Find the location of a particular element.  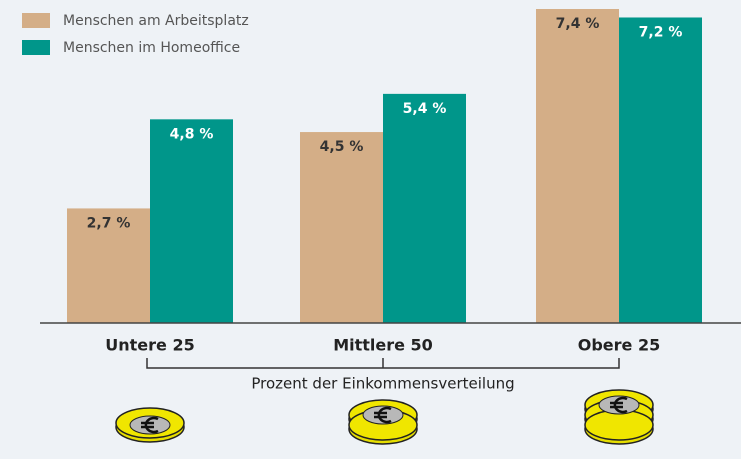

x-axis-label: Prozent der Einkommensverteilung is located at coordinates (382, 384).